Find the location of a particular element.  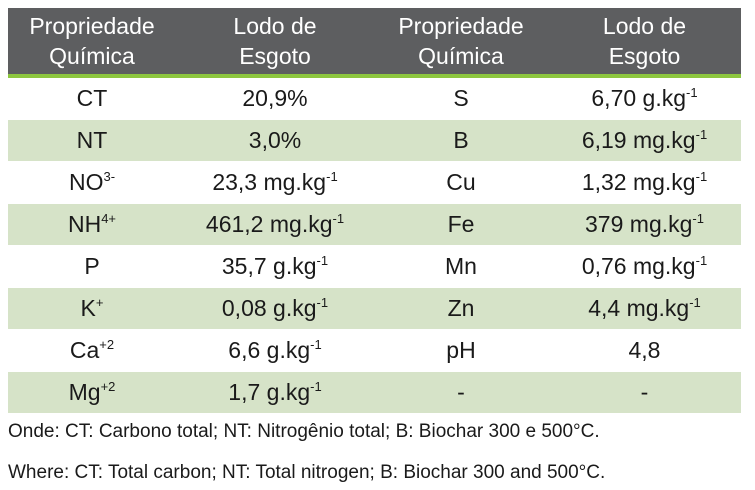

value-cell: 6,70 g.kg-1 is located at coordinates (644, 99).